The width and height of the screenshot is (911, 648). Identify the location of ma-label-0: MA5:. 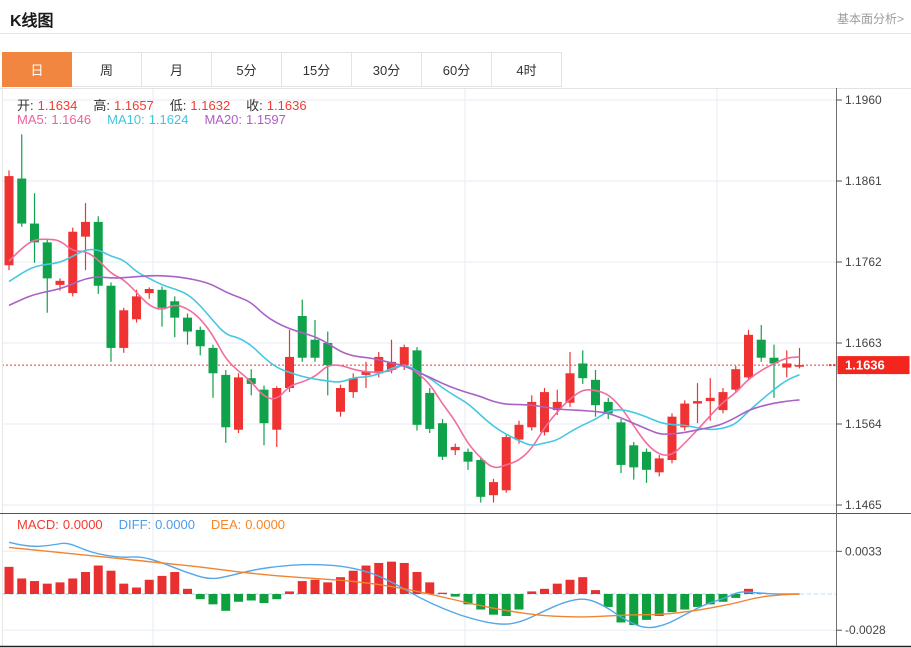
(32, 119).